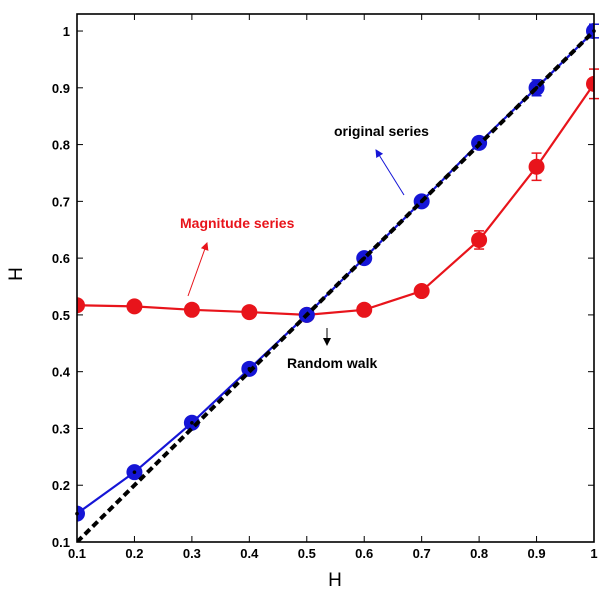 Image resolution: width=600 pixels, height=591 pixels. I want to click on y-tick-label: 0.1, so click(61, 542).